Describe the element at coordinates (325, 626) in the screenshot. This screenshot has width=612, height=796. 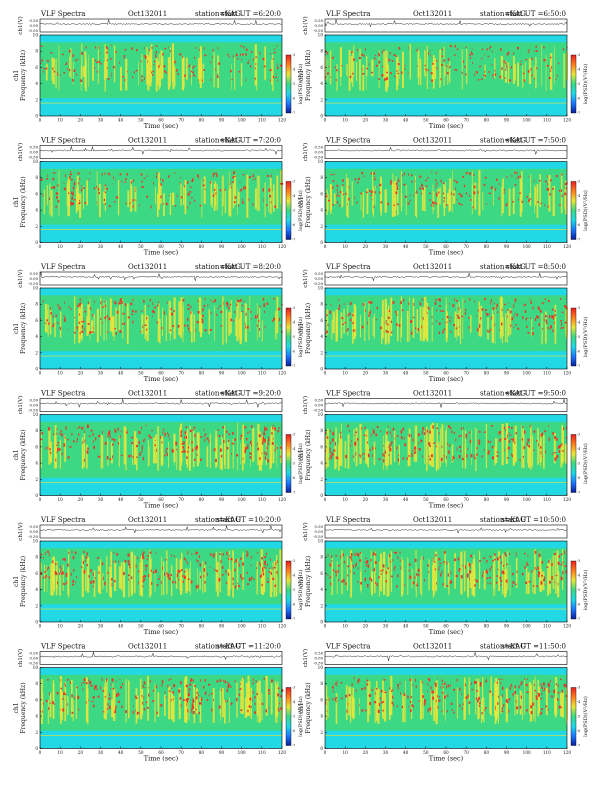
I see `time-tick-label: 0` at that location.